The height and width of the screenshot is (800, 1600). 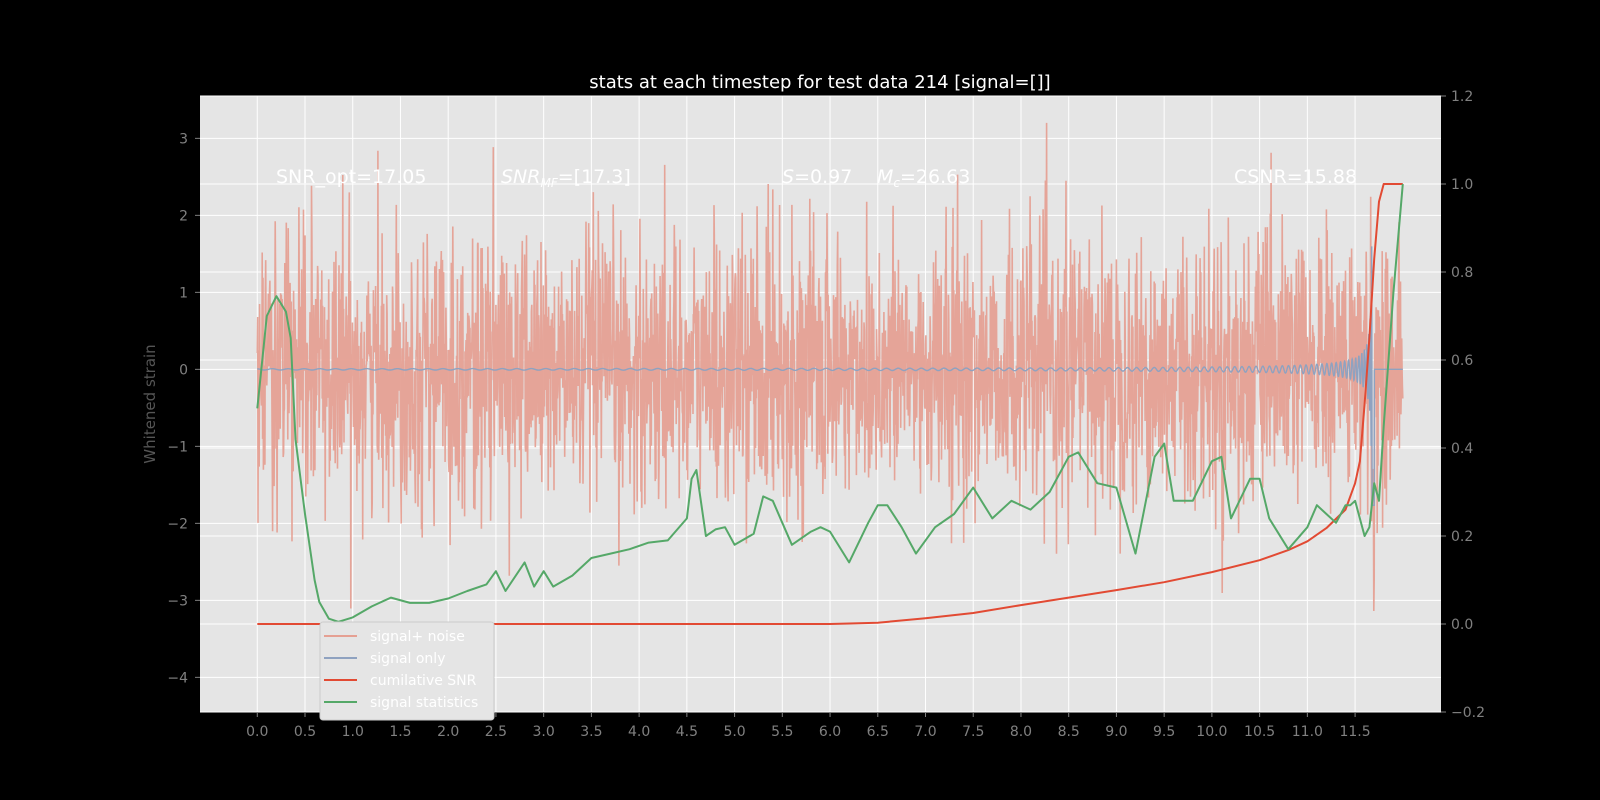 I want to click on annotation-mc: Mc=26.63, so click(x=923, y=178).